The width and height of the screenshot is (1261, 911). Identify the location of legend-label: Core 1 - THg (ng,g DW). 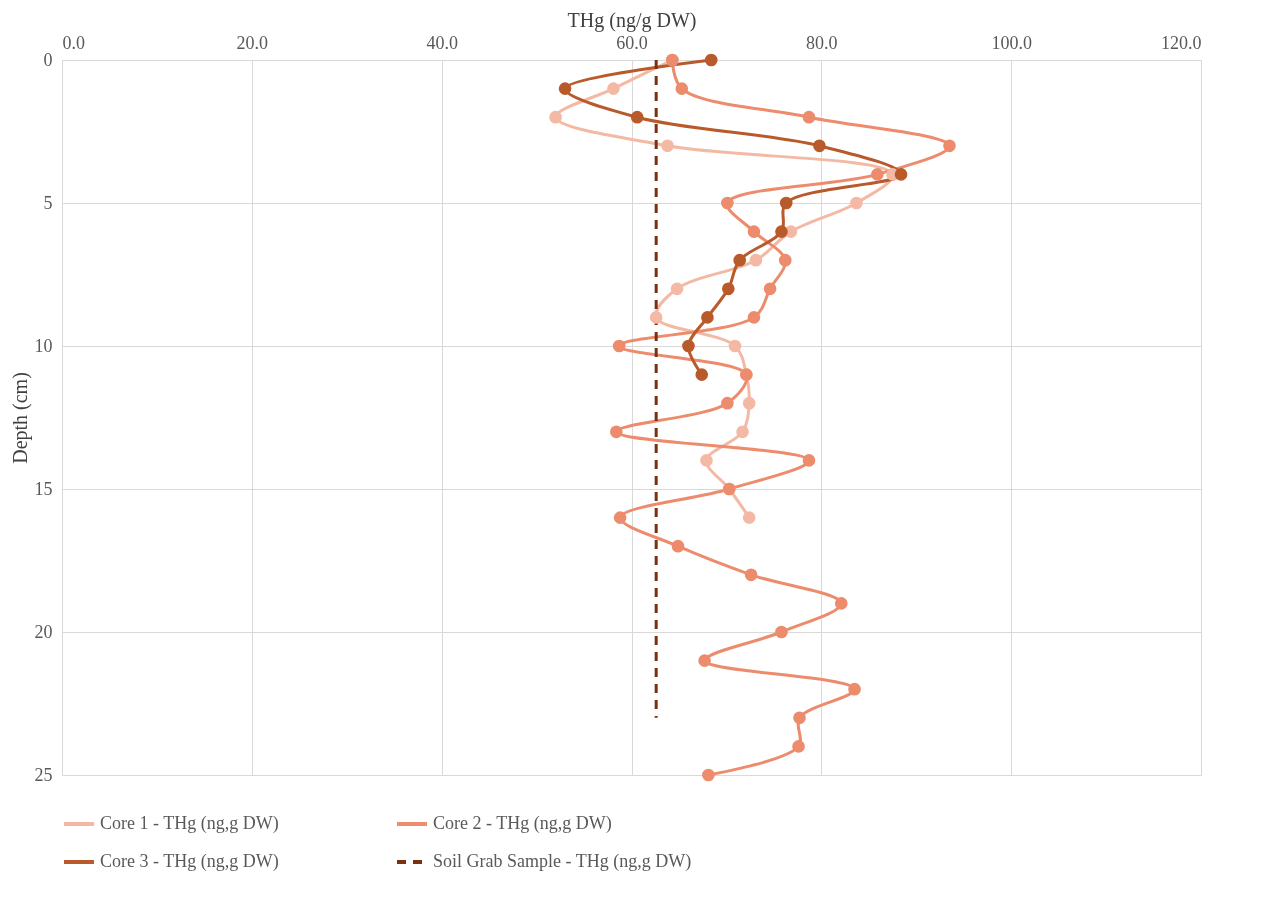
(189, 823).